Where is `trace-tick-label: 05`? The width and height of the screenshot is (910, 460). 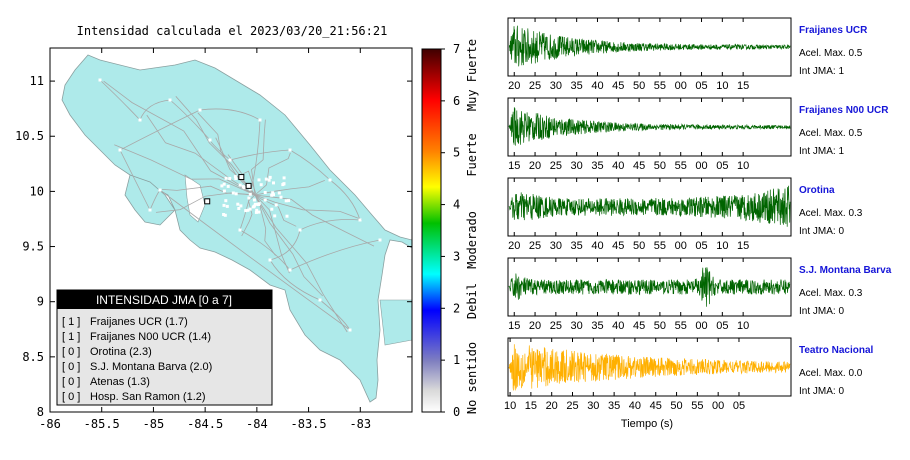 trace-tick-label: 05 is located at coordinates (739, 406).